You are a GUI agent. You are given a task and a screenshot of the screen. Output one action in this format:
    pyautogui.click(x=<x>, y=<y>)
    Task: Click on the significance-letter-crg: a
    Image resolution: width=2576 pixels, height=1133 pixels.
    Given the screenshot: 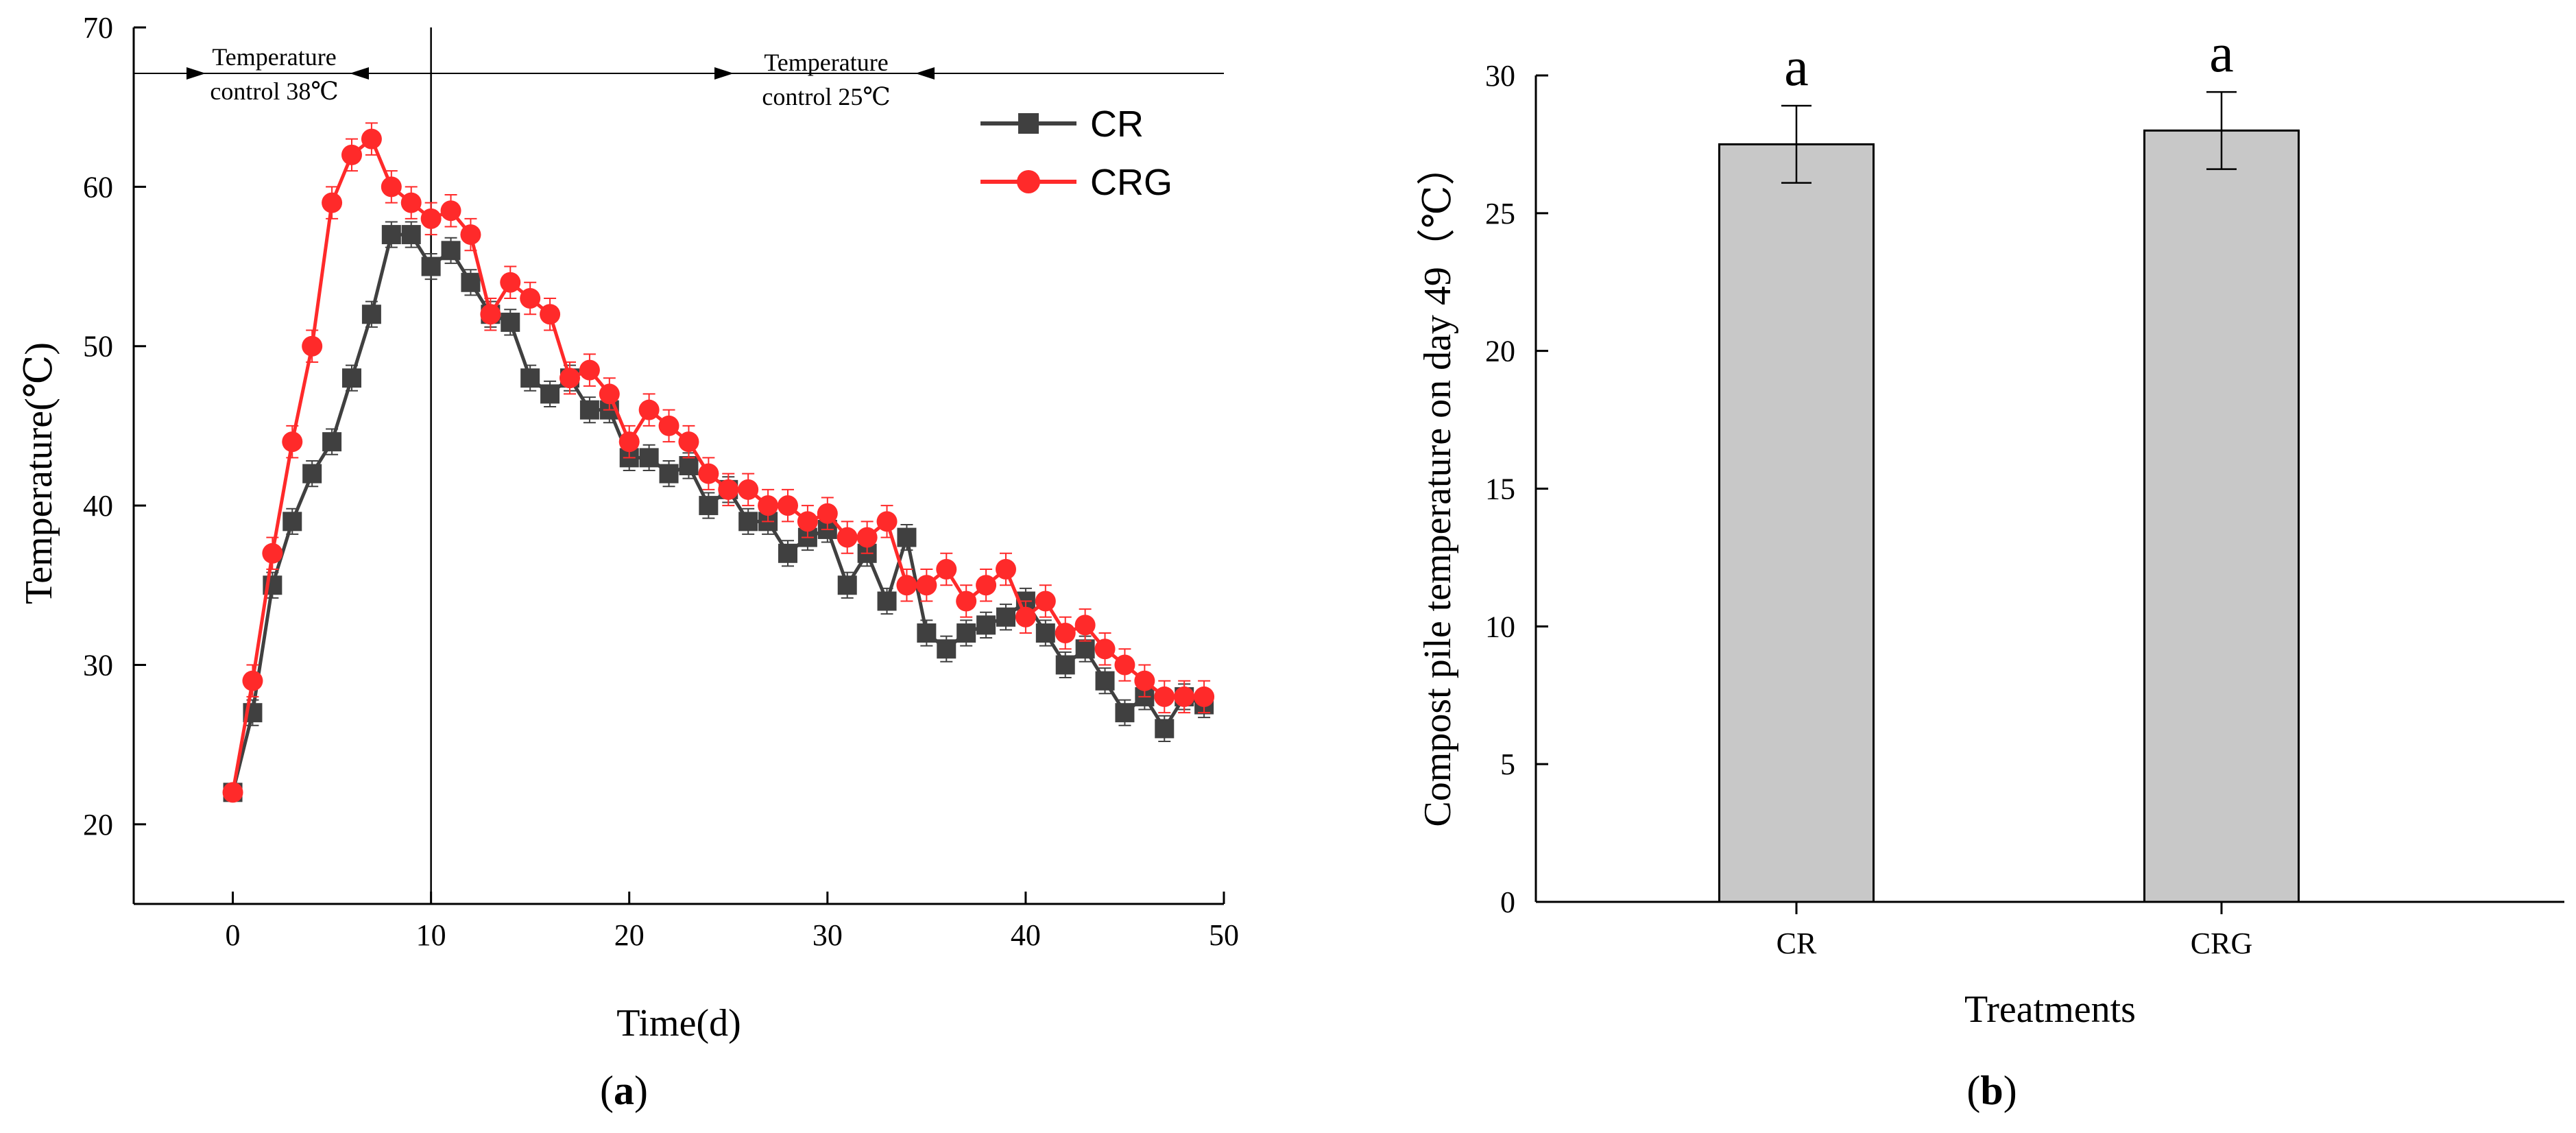 What is the action you would take?
    pyautogui.click(x=2221, y=54)
    